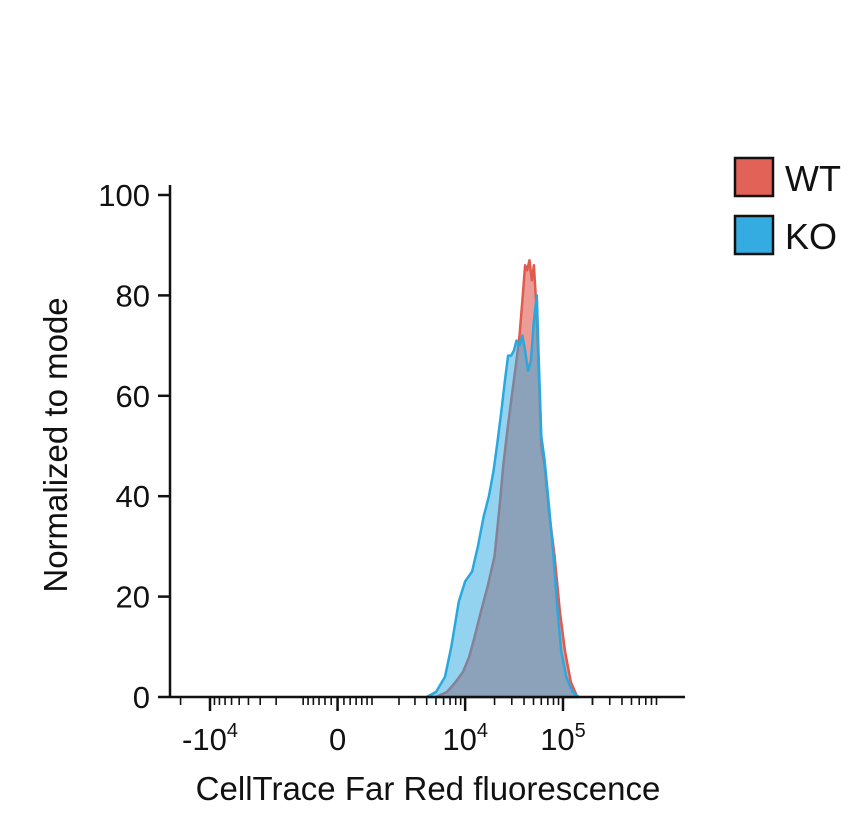 This screenshot has width=856, height=822. What do you see at coordinates (811, 236) in the screenshot?
I see `legend-label-ko: KO` at bounding box center [811, 236].